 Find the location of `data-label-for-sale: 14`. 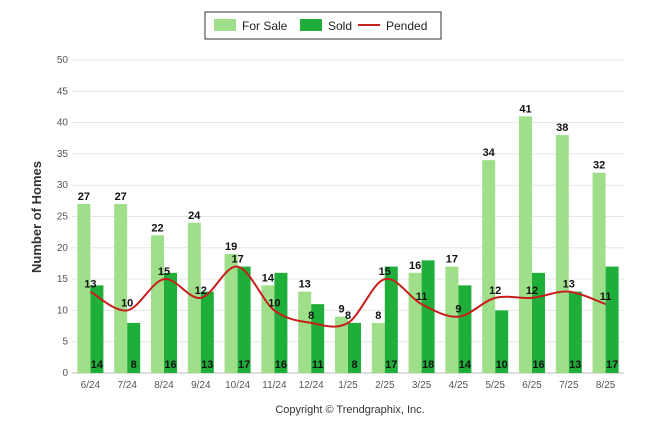

data-label-for-sale: 14 is located at coordinates (268, 278).